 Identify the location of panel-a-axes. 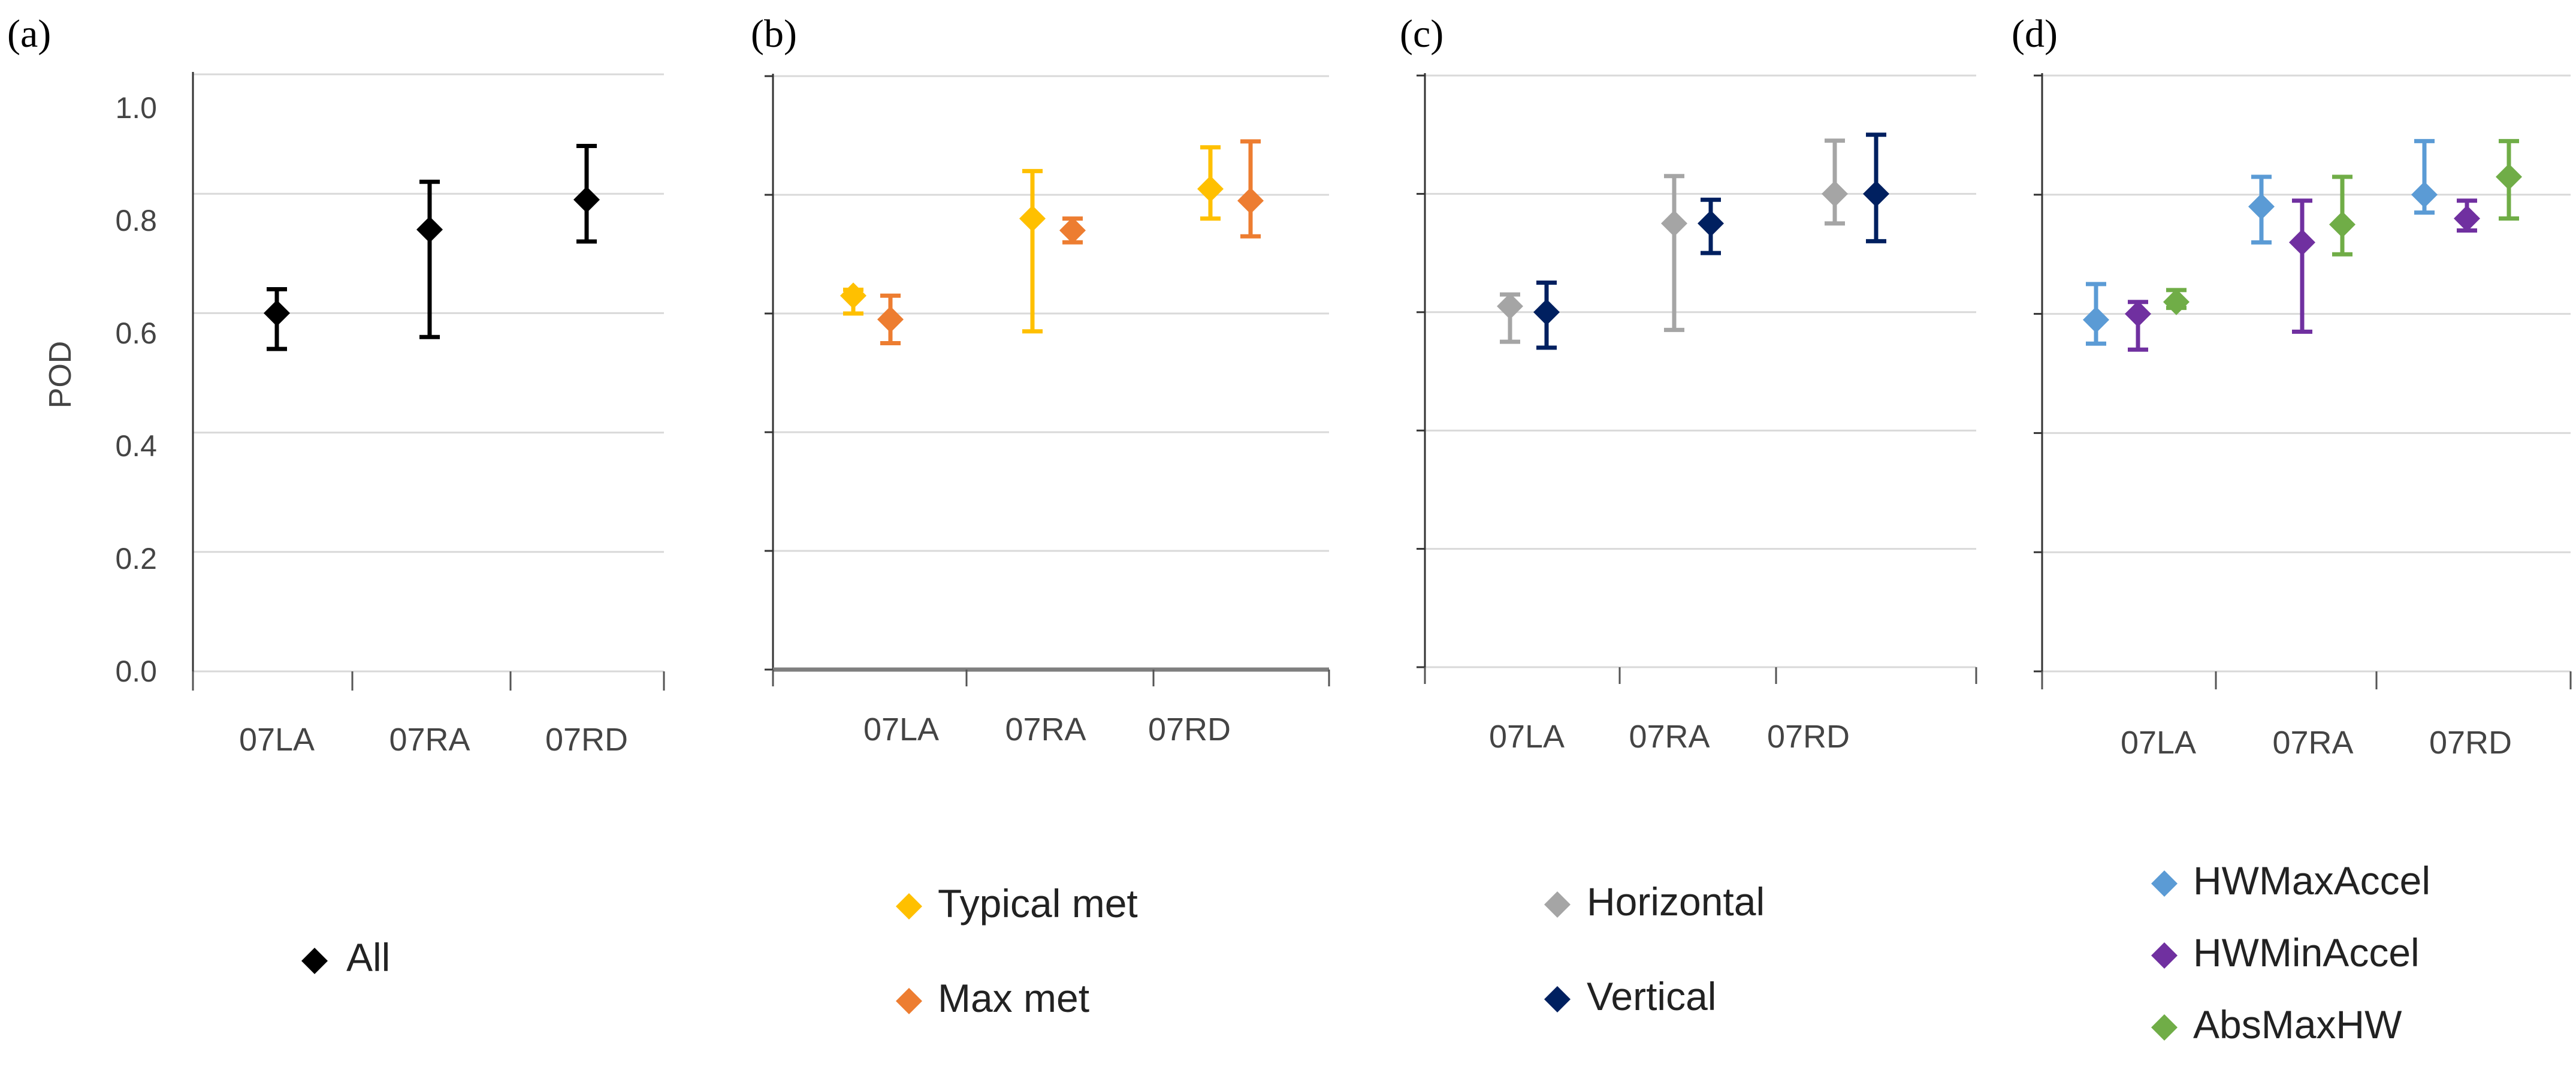
(429, 381).